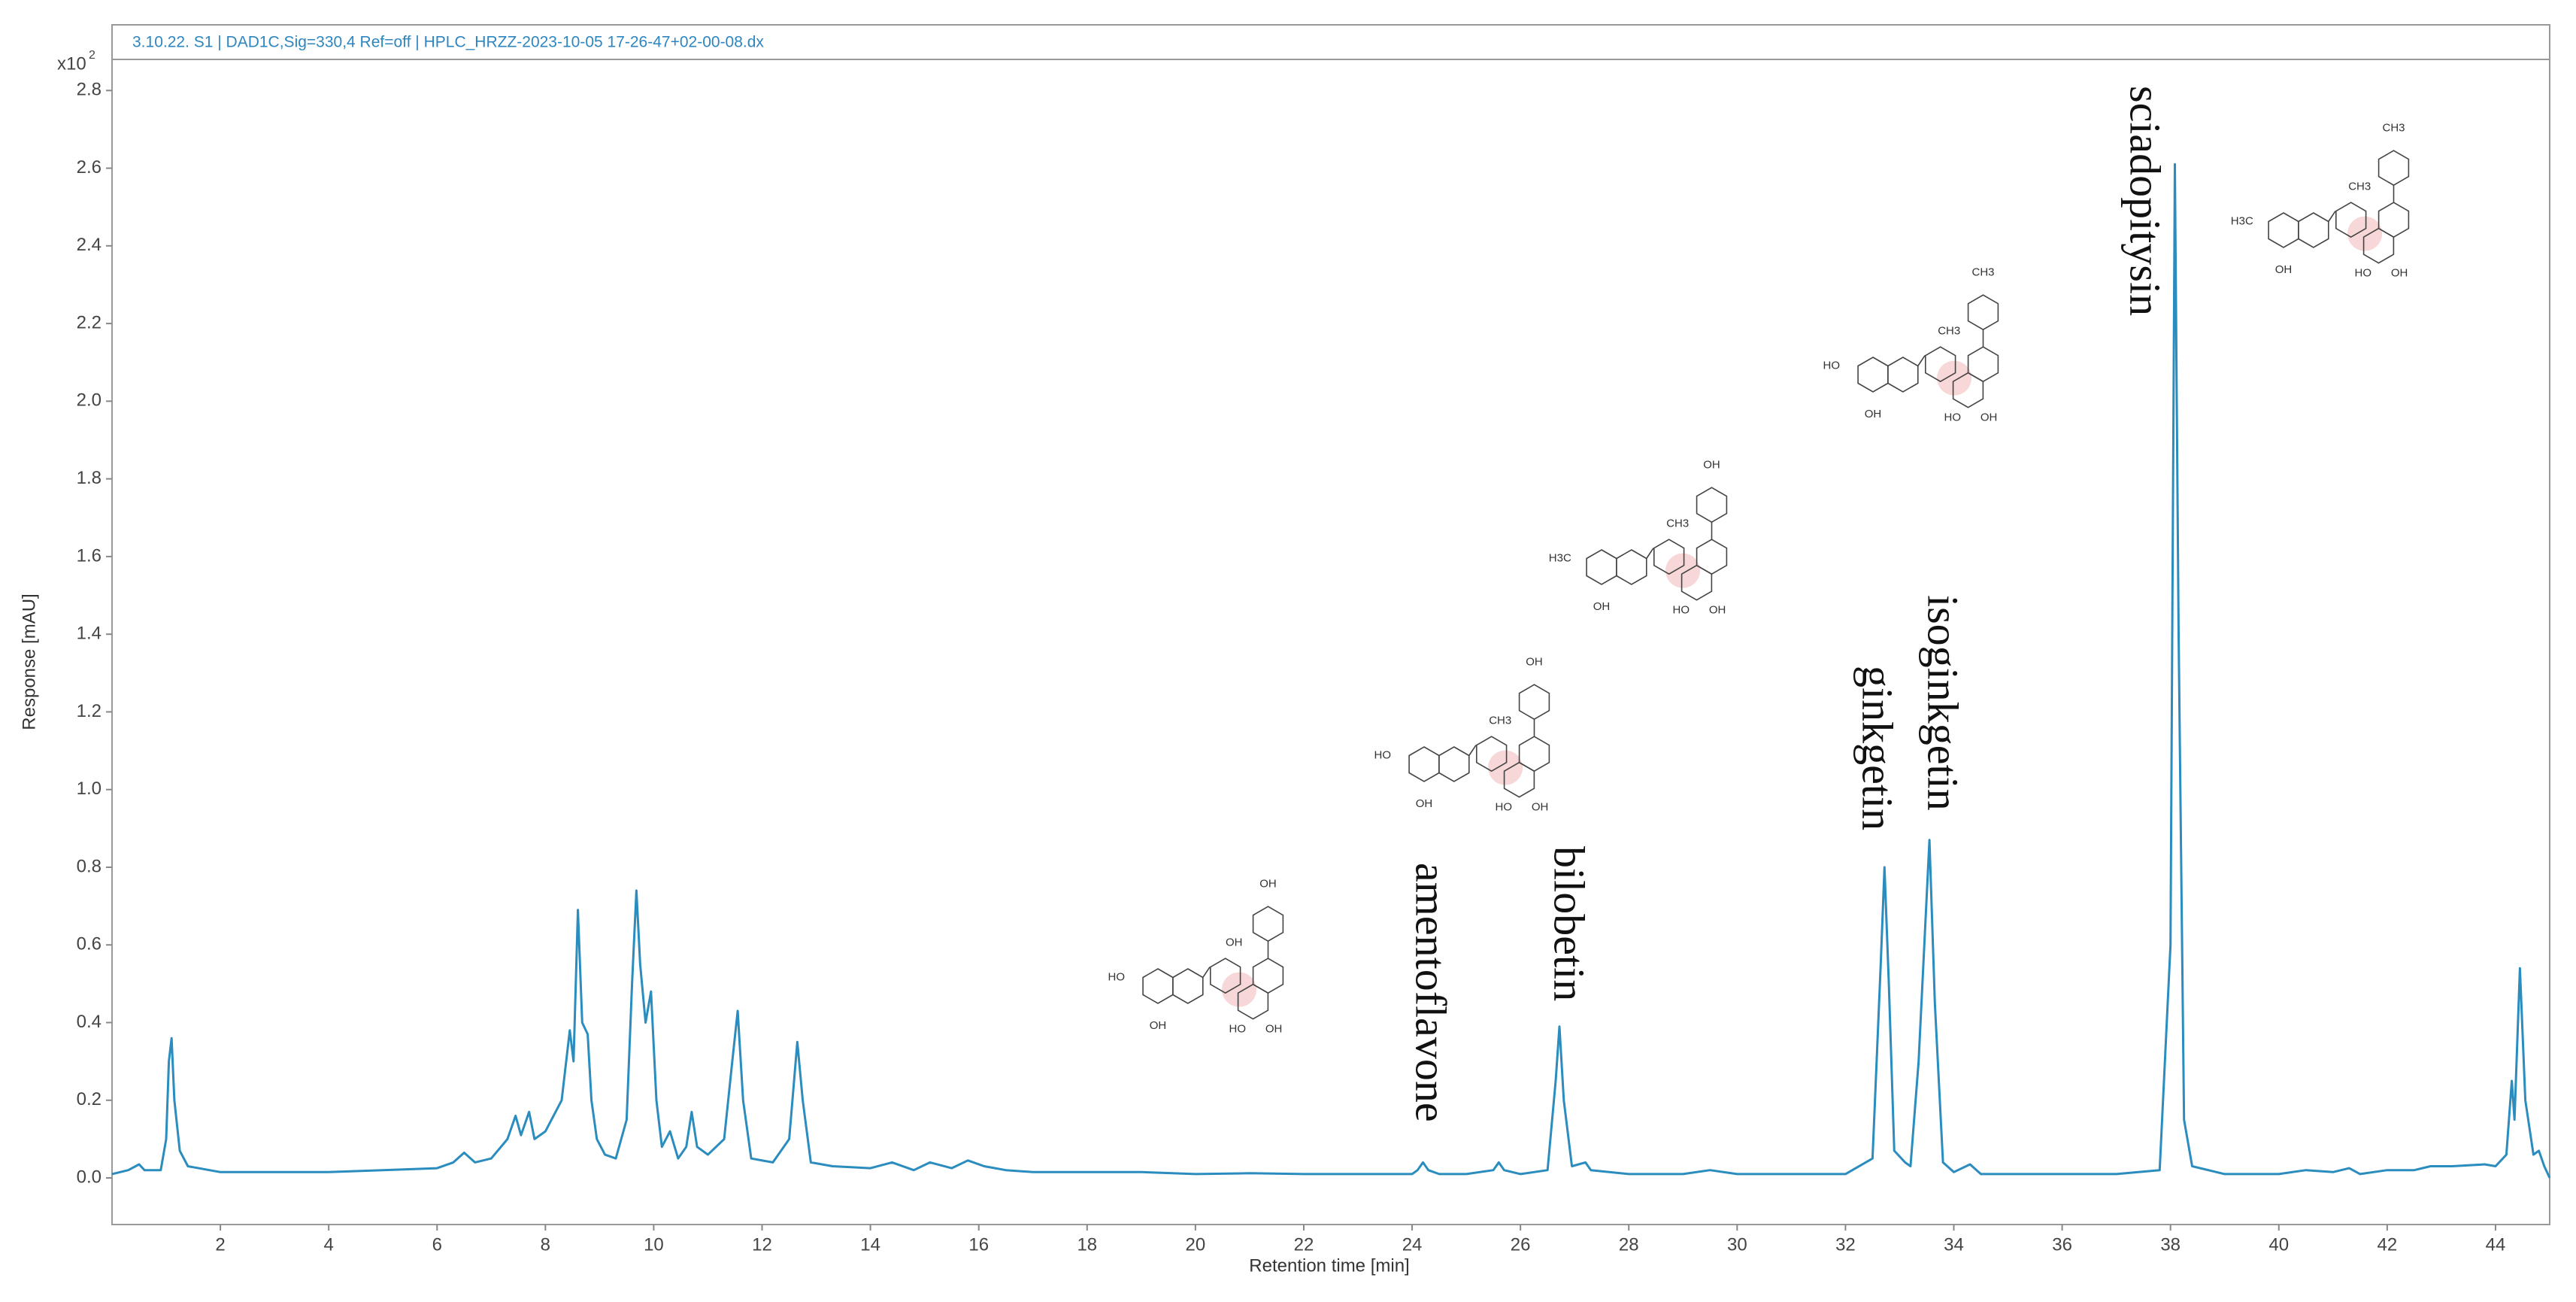 This screenshot has height=1302, width=2576. What do you see at coordinates (437, 1244) in the screenshot?
I see `x-tick-label: 6` at bounding box center [437, 1244].